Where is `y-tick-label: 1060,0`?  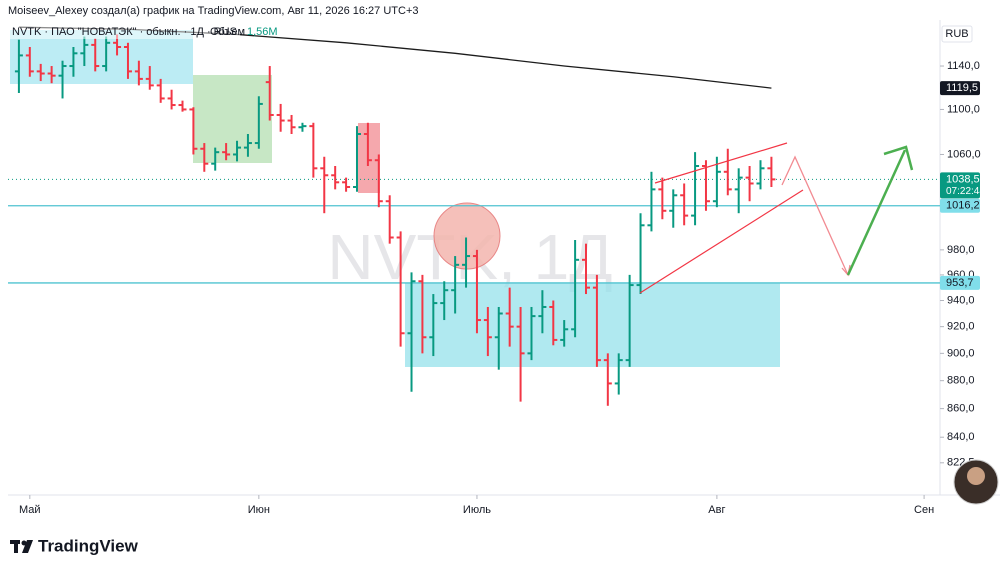 y-tick-label: 1060,0 is located at coordinates (964, 154).